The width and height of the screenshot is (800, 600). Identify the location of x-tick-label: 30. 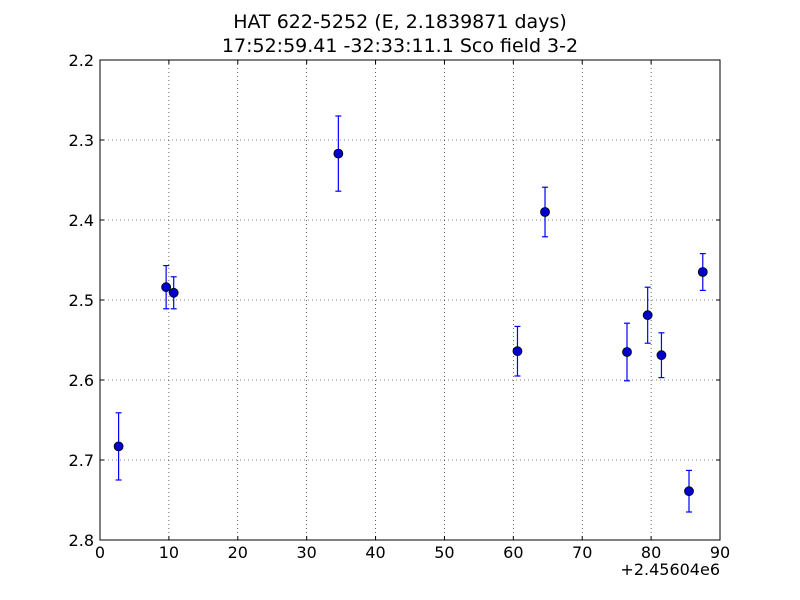
(306, 552).